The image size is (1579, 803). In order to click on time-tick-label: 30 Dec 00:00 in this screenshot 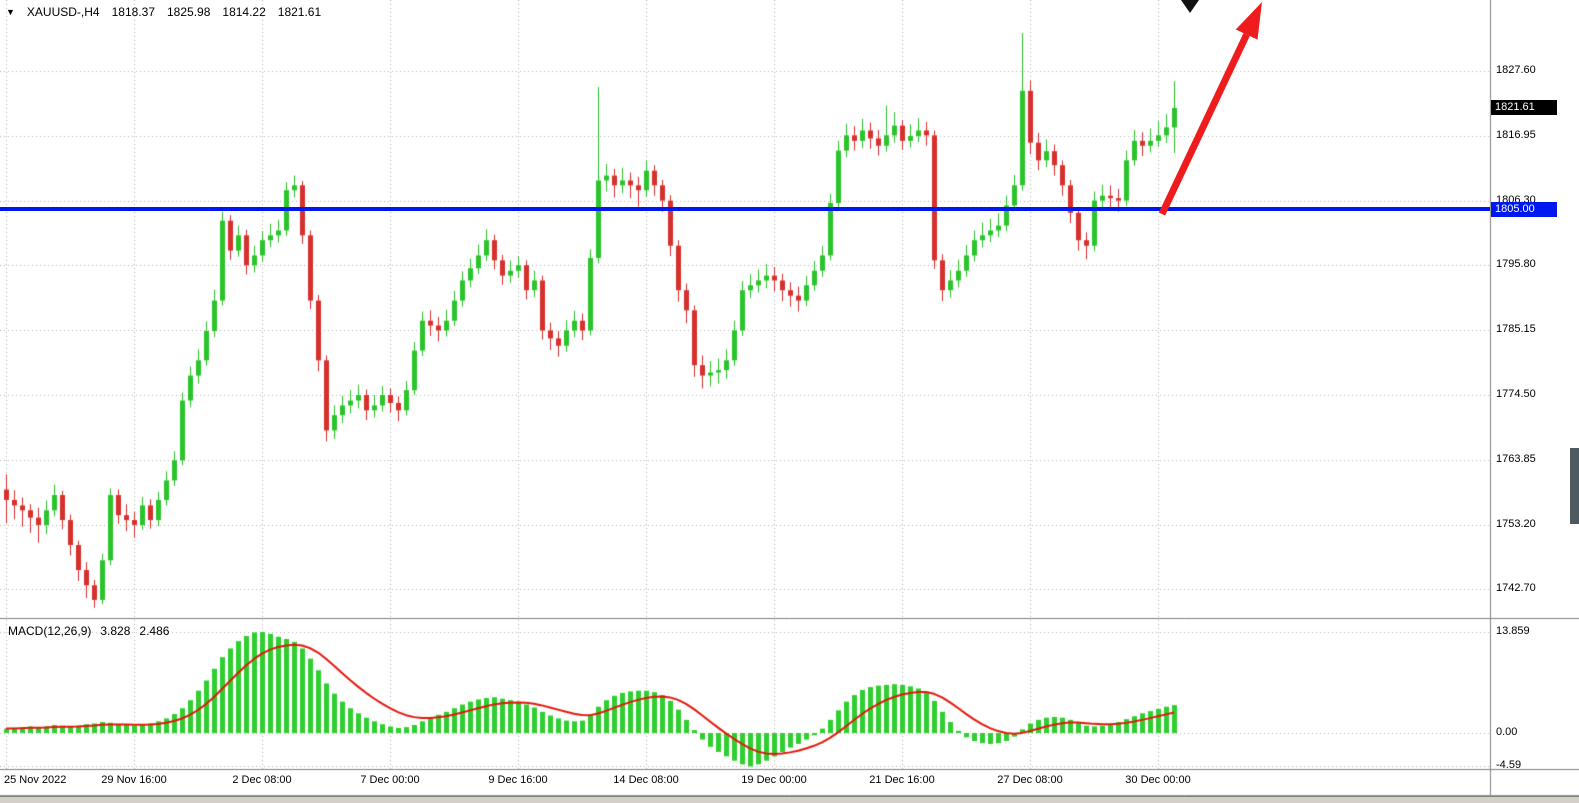, I will do `click(1158, 780)`.